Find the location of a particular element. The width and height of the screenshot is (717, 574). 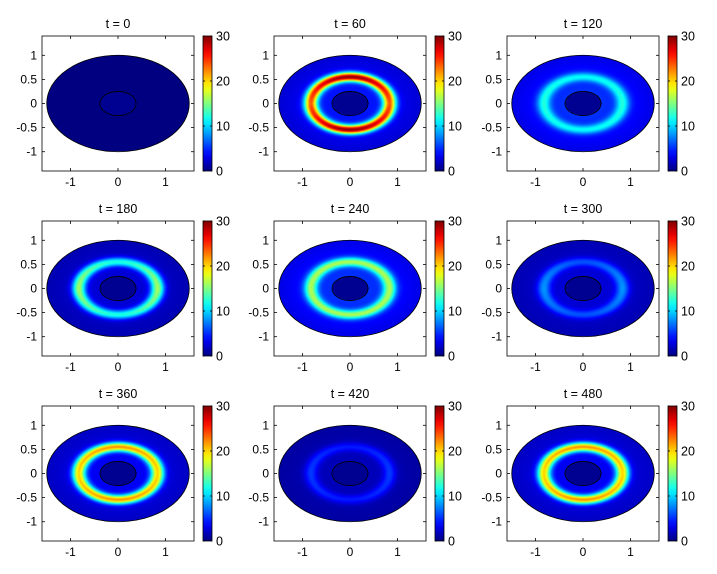

panel-0: t = 0 -1 0 1 1 0.5 0 -0.5 -1 0 10 20 30 is located at coordinates (123, 103).